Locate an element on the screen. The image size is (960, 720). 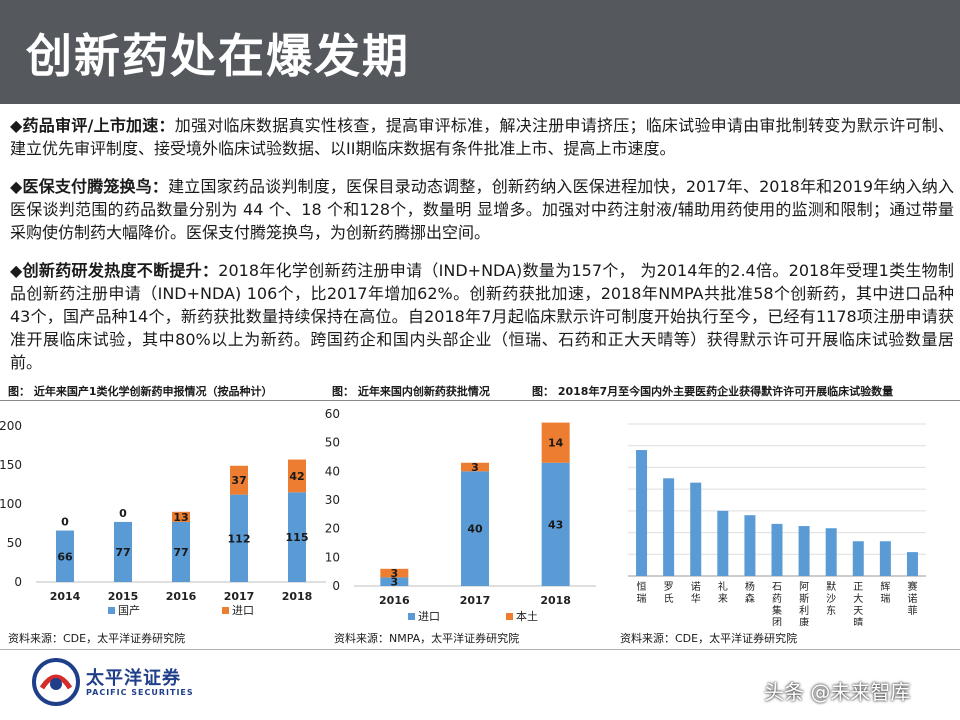
y-tick-label: 100 is located at coordinates (11, 504).